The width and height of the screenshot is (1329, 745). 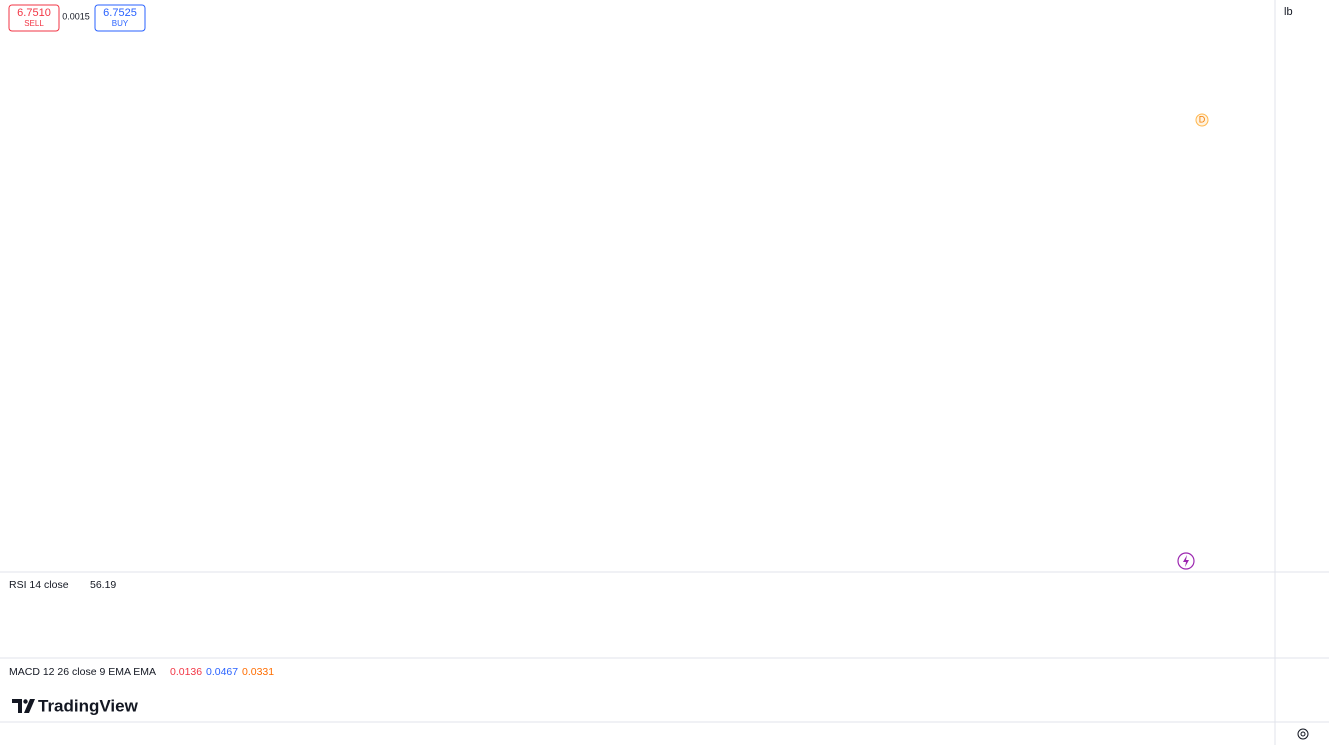 What do you see at coordinates (39, 585) in the screenshot?
I see `rsi-legend: RSI 14 close` at bounding box center [39, 585].